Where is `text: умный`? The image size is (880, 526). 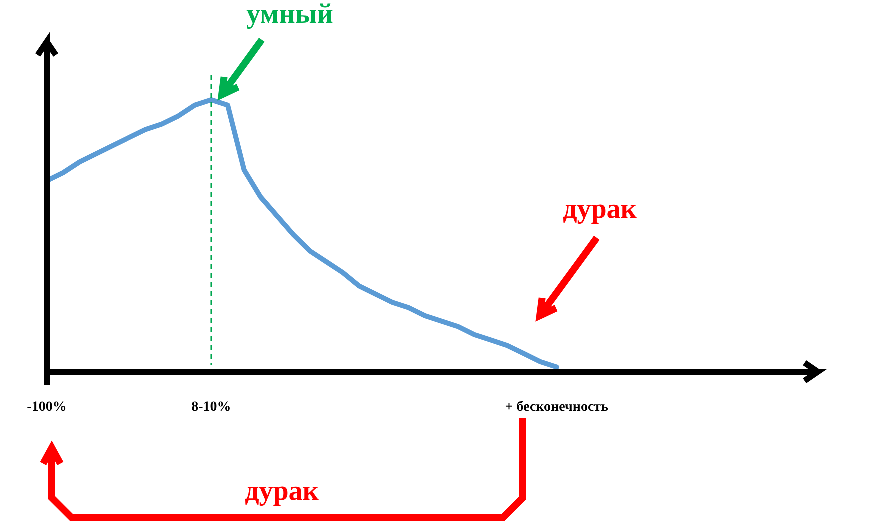 text: умный is located at coordinates (290, 15).